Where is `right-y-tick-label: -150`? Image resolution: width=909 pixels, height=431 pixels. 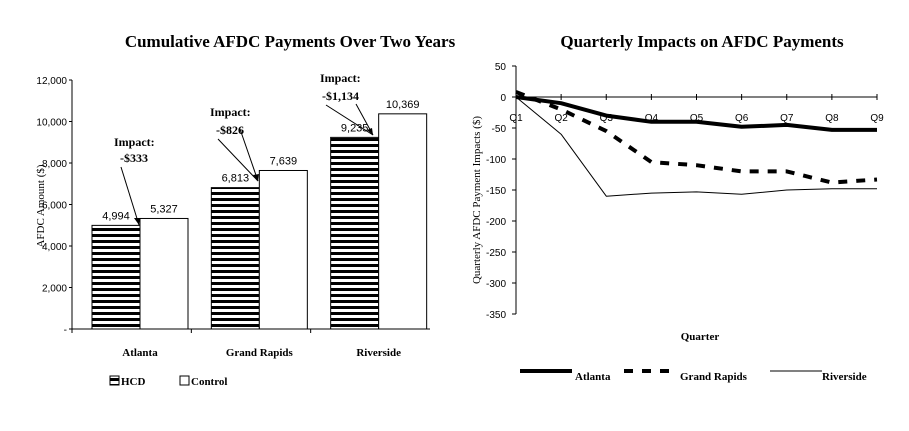
right-y-tick-label: -150 is located at coordinates (496, 191).